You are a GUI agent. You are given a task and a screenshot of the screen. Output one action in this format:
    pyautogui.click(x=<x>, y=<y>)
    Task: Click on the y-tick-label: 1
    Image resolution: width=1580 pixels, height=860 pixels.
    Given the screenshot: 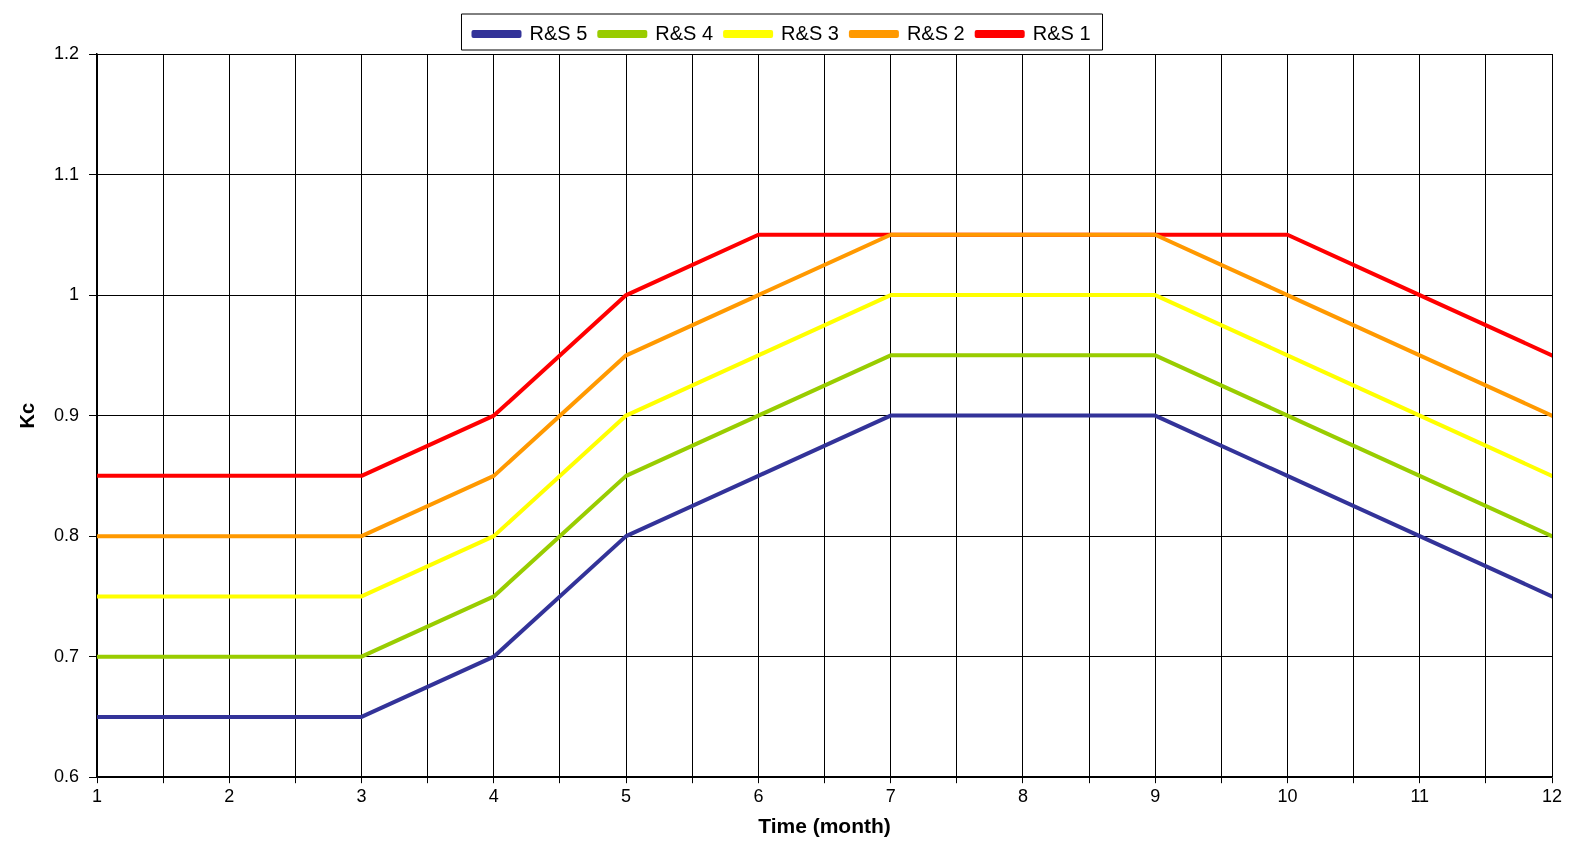 What is the action you would take?
    pyautogui.click(x=74, y=294)
    